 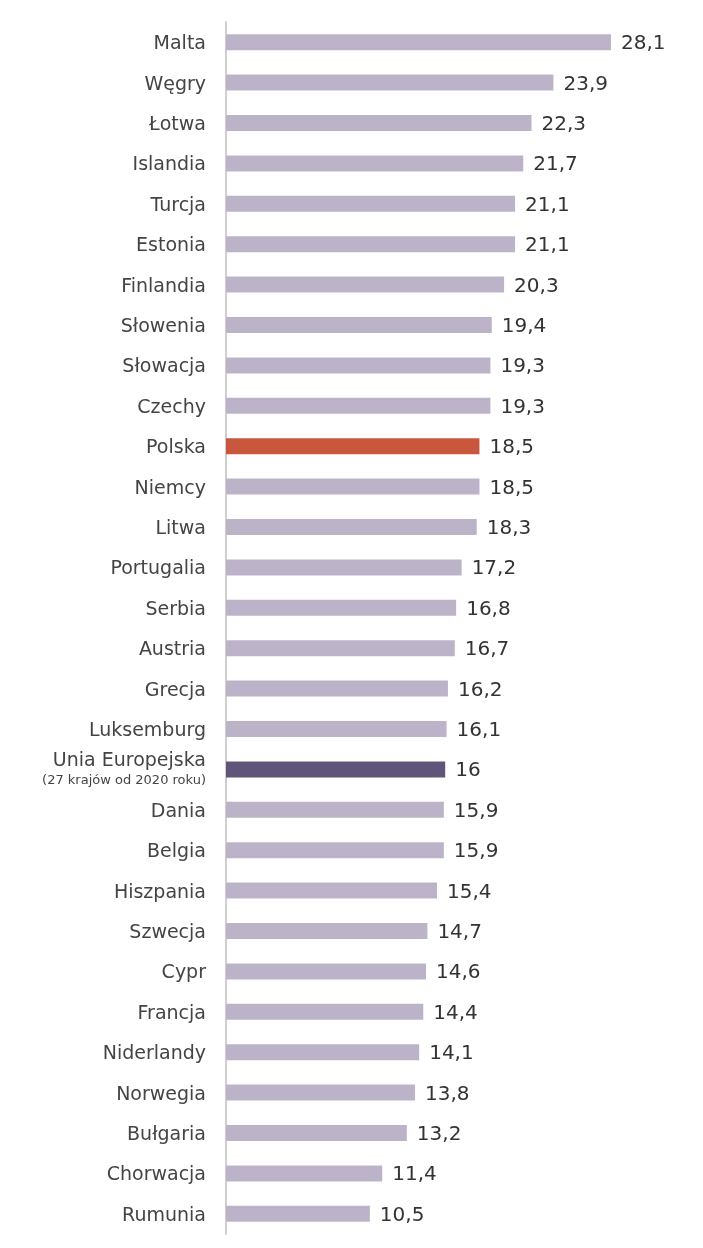 What do you see at coordinates (439, 1133) in the screenshot?
I see `data-label: 13,2` at bounding box center [439, 1133].